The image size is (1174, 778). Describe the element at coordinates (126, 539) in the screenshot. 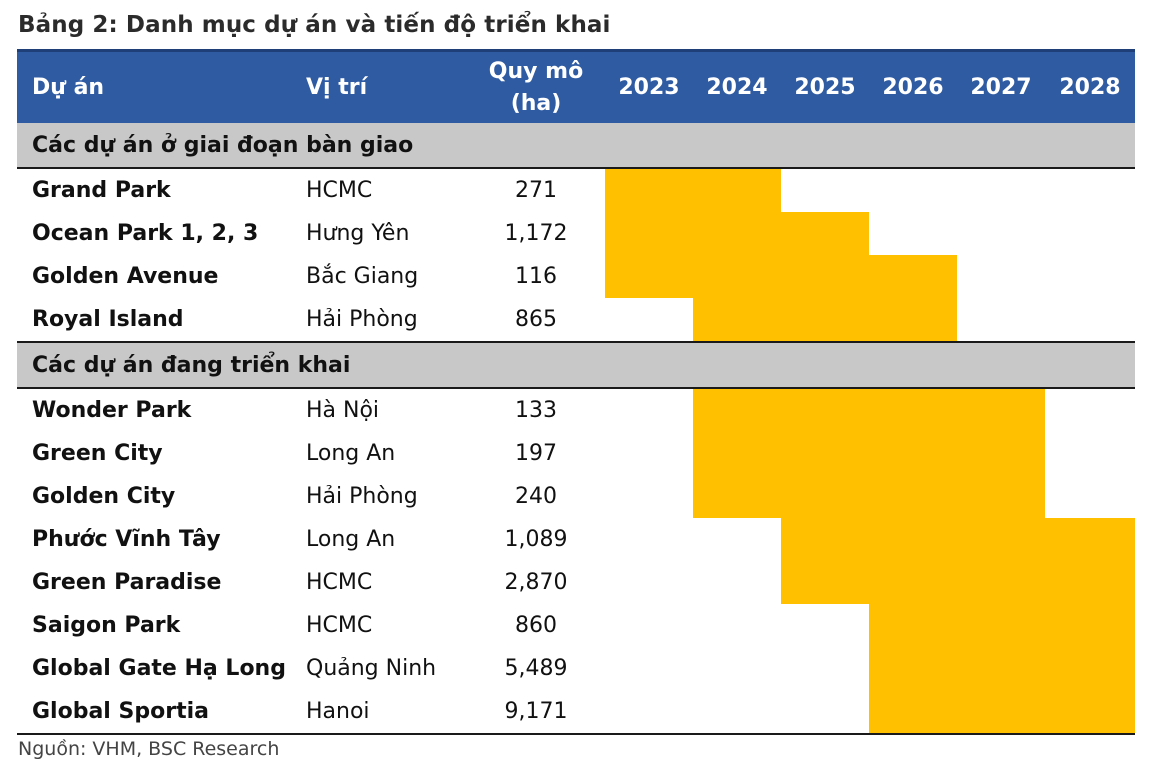

I see `project-name: Phước Vĩnh Tây` at that location.